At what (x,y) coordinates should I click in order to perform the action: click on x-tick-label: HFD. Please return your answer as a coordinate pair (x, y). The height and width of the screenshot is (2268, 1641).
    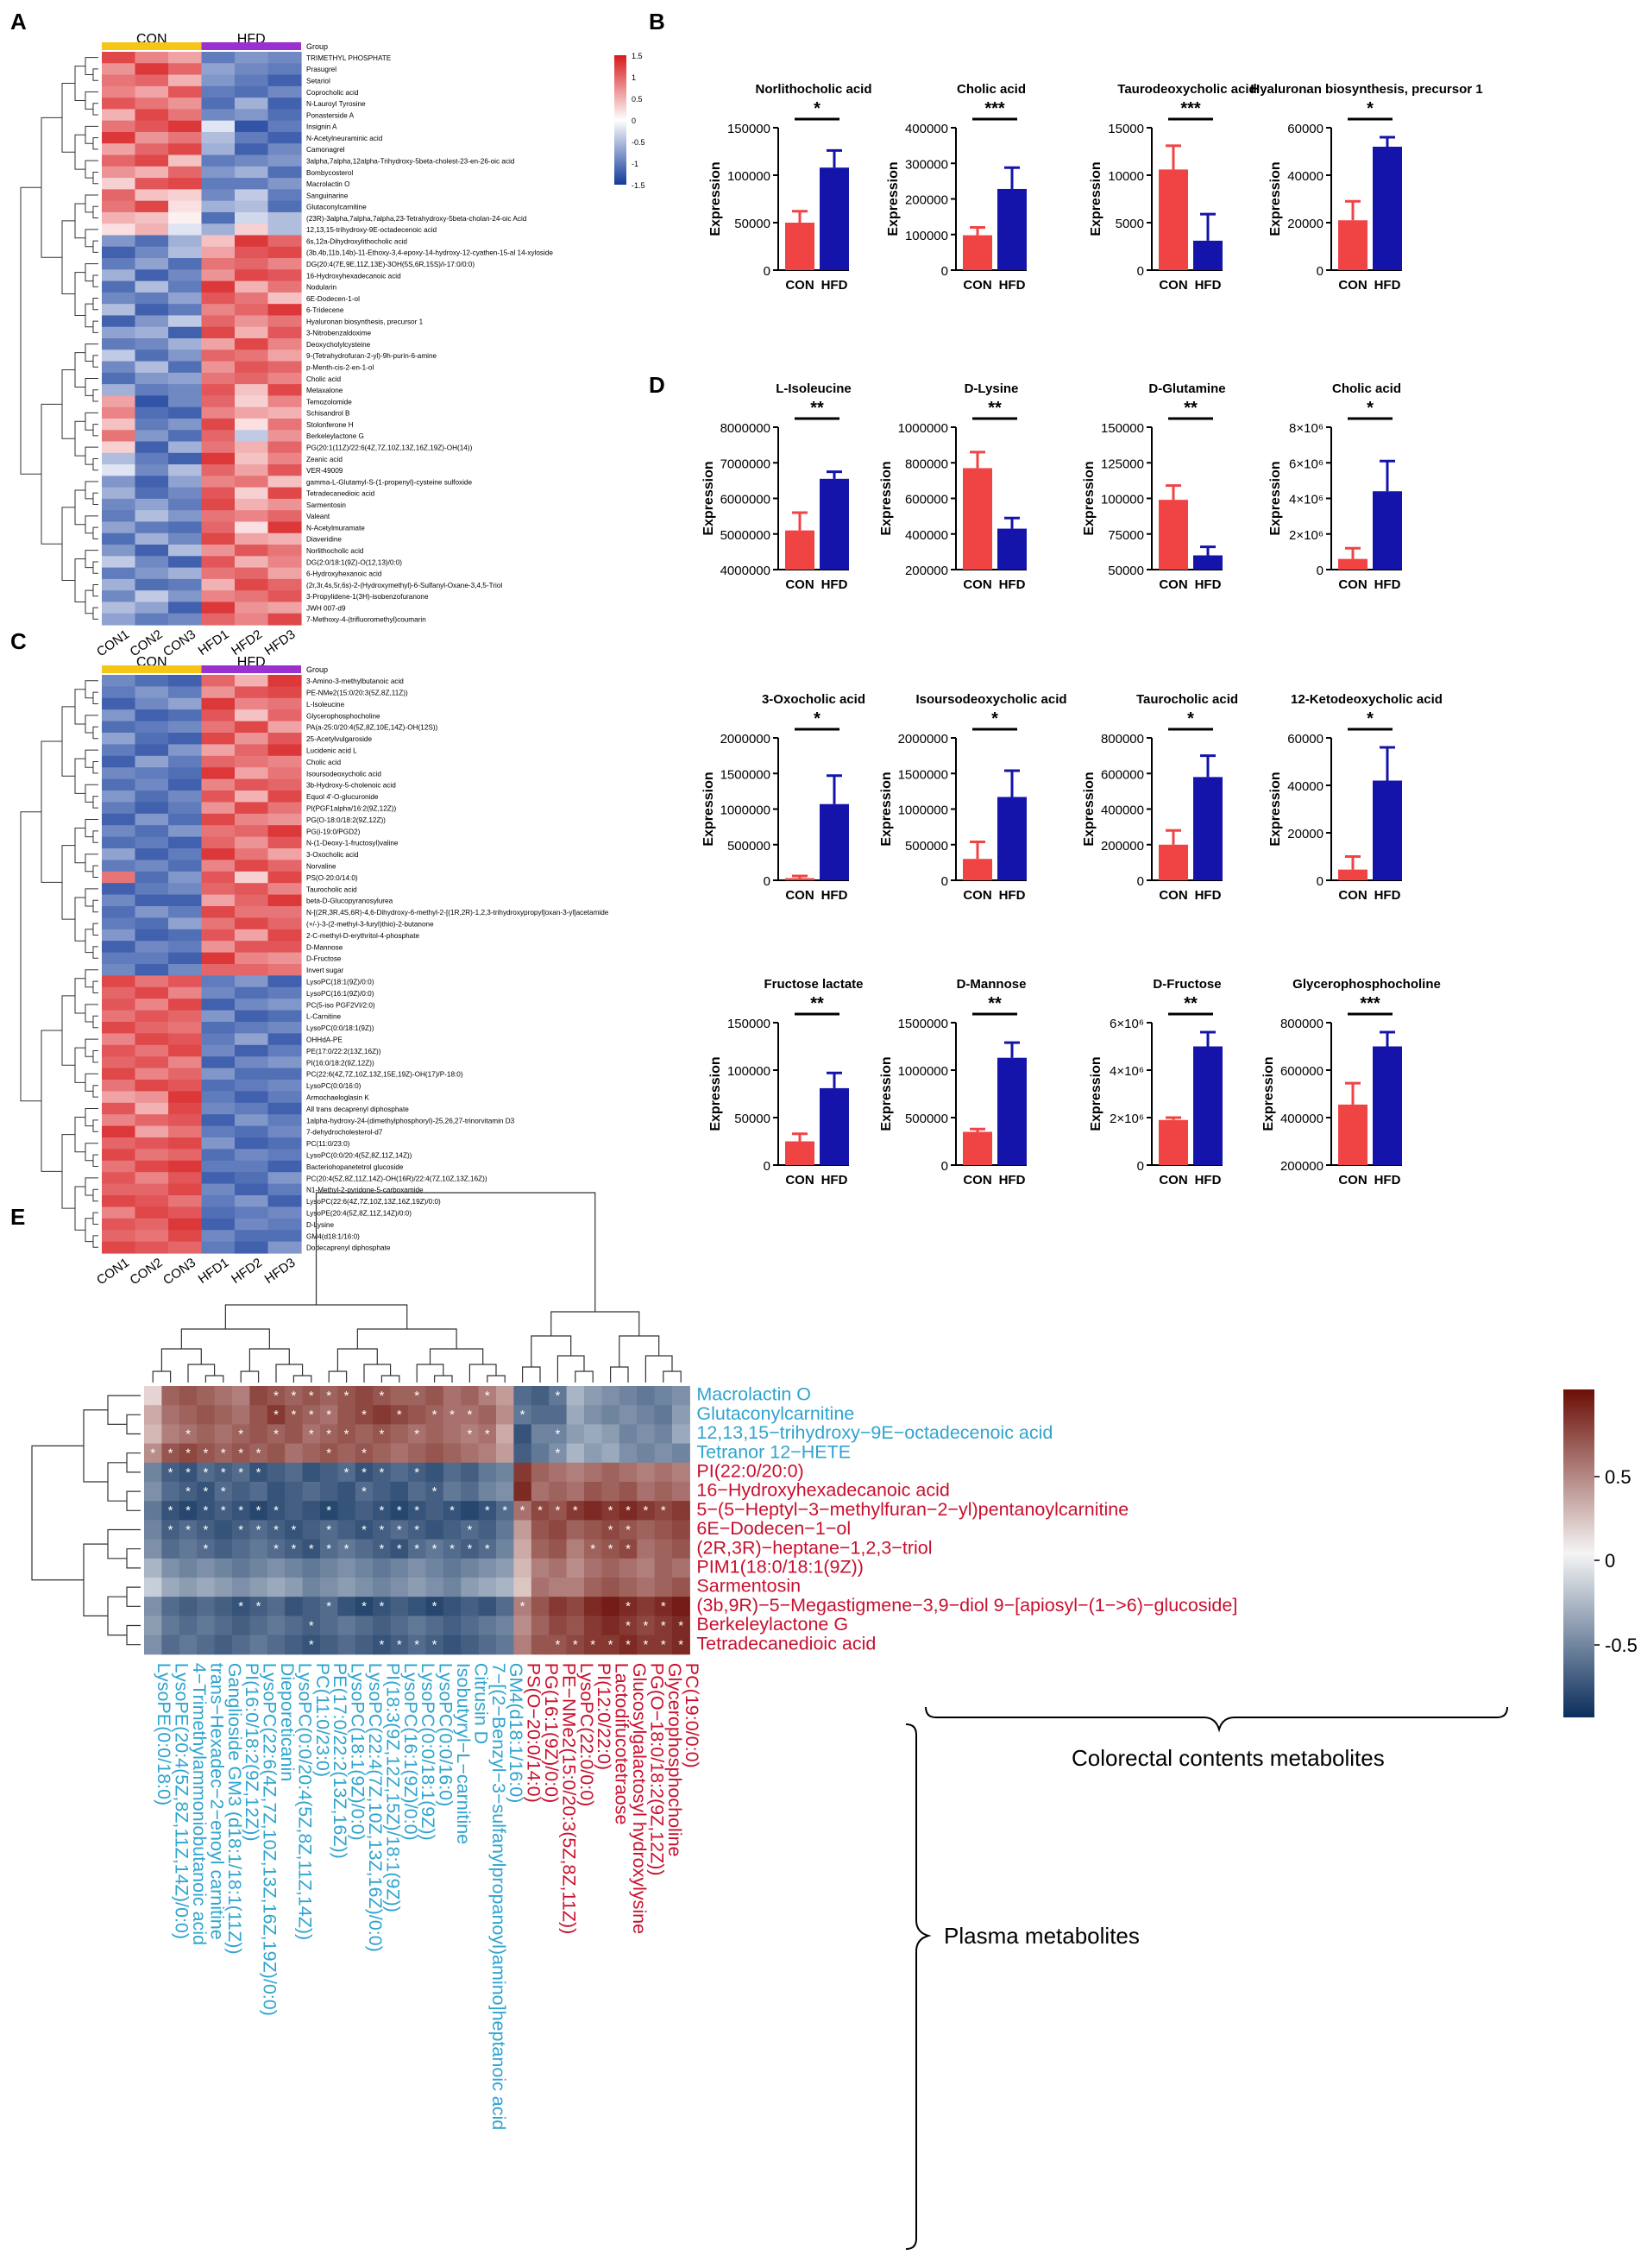
    Looking at the image, I should click on (1208, 286).